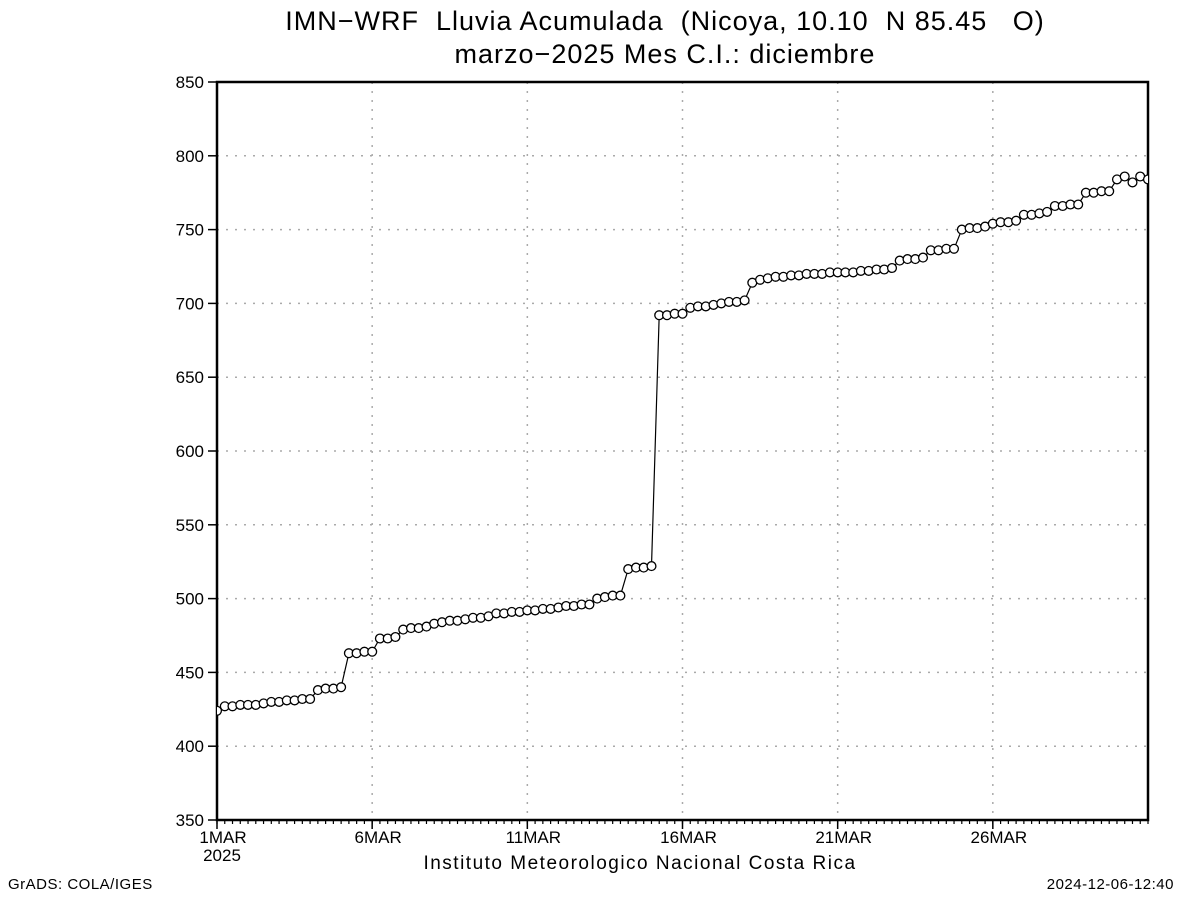  What do you see at coordinates (222, 837) in the screenshot?
I see `x-tick-label: 1MAR` at bounding box center [222, 837].